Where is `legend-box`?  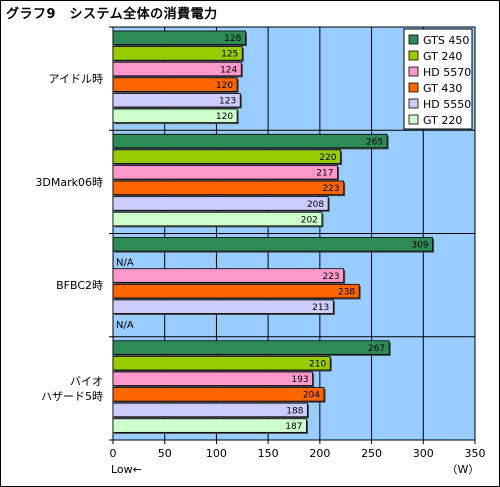
legend-box is located at coordinates (438, 79).